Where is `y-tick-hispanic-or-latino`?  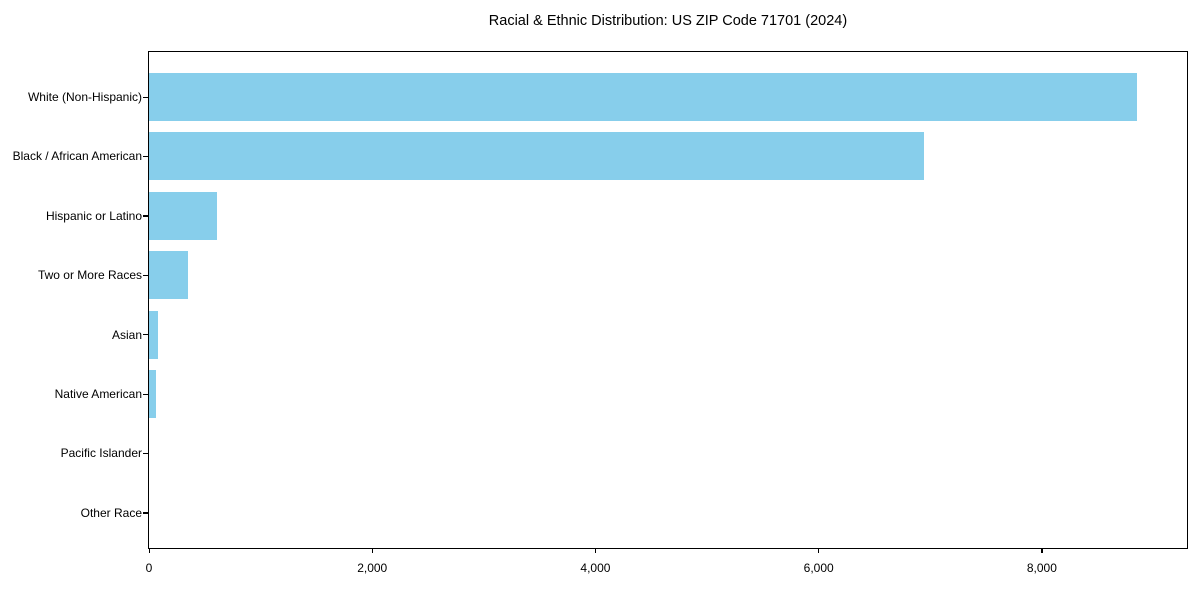 y-tick-hispanic-or-latino is located at coordinates (145, 216).